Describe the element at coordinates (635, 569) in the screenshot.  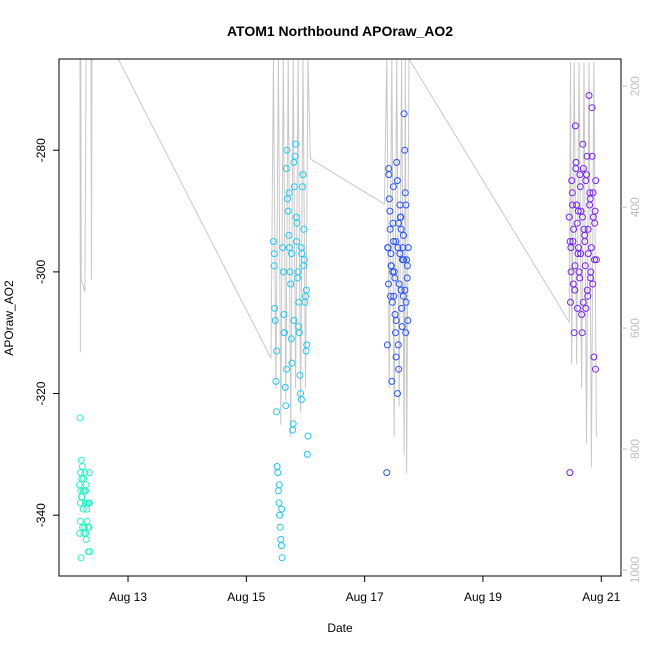
I see `secondary-y-tick-label: 1000` at that location.